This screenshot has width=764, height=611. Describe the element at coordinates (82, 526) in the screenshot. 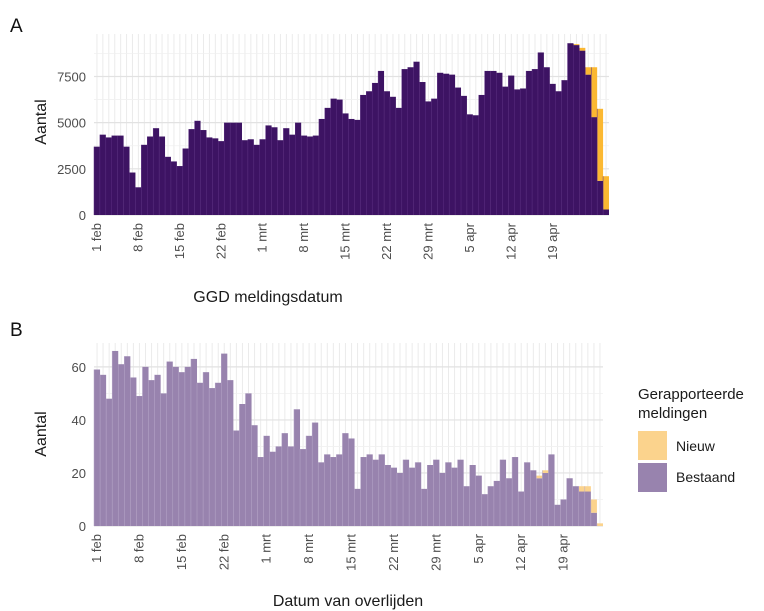

I see `b-y-tick-label: 0` at that location.